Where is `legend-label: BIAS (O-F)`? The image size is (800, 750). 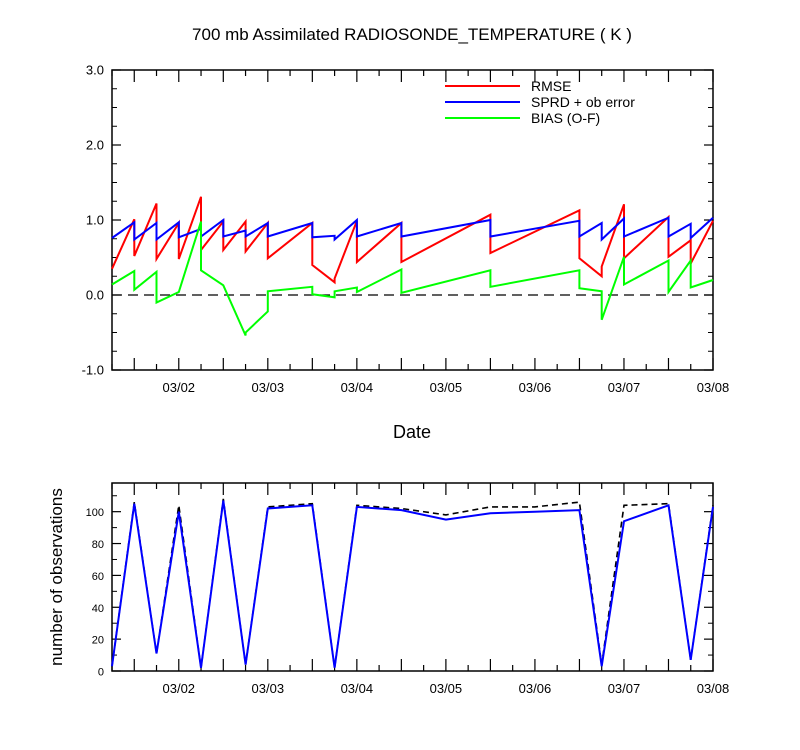
legend-label: BIAS (O-F) is located at coordinates (565, 118).